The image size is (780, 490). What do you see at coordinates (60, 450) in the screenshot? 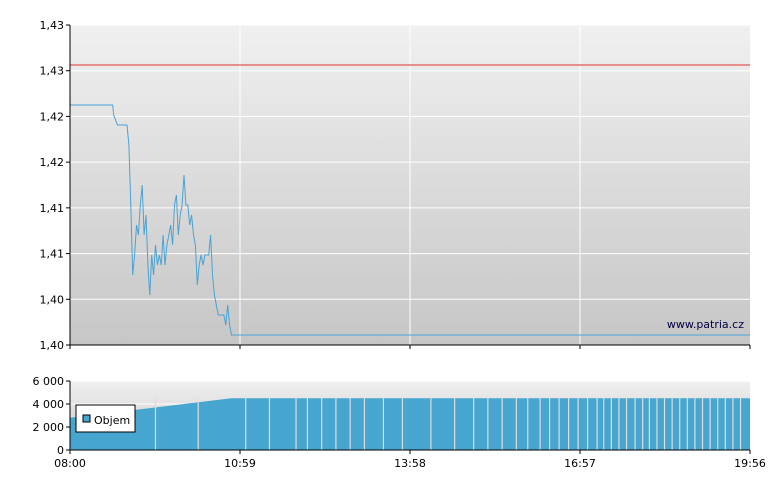
I see `volume-y-tick-label: 0` at bounding box center [60, 450].